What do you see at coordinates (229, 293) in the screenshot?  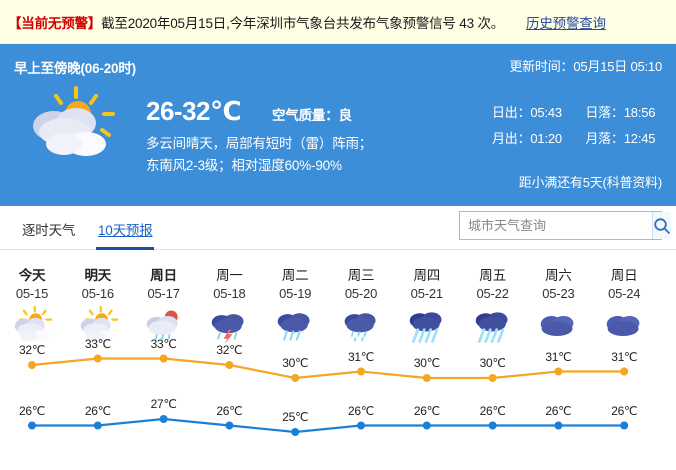 I see `day-date: 05-18` at bounding box center [229, 293].